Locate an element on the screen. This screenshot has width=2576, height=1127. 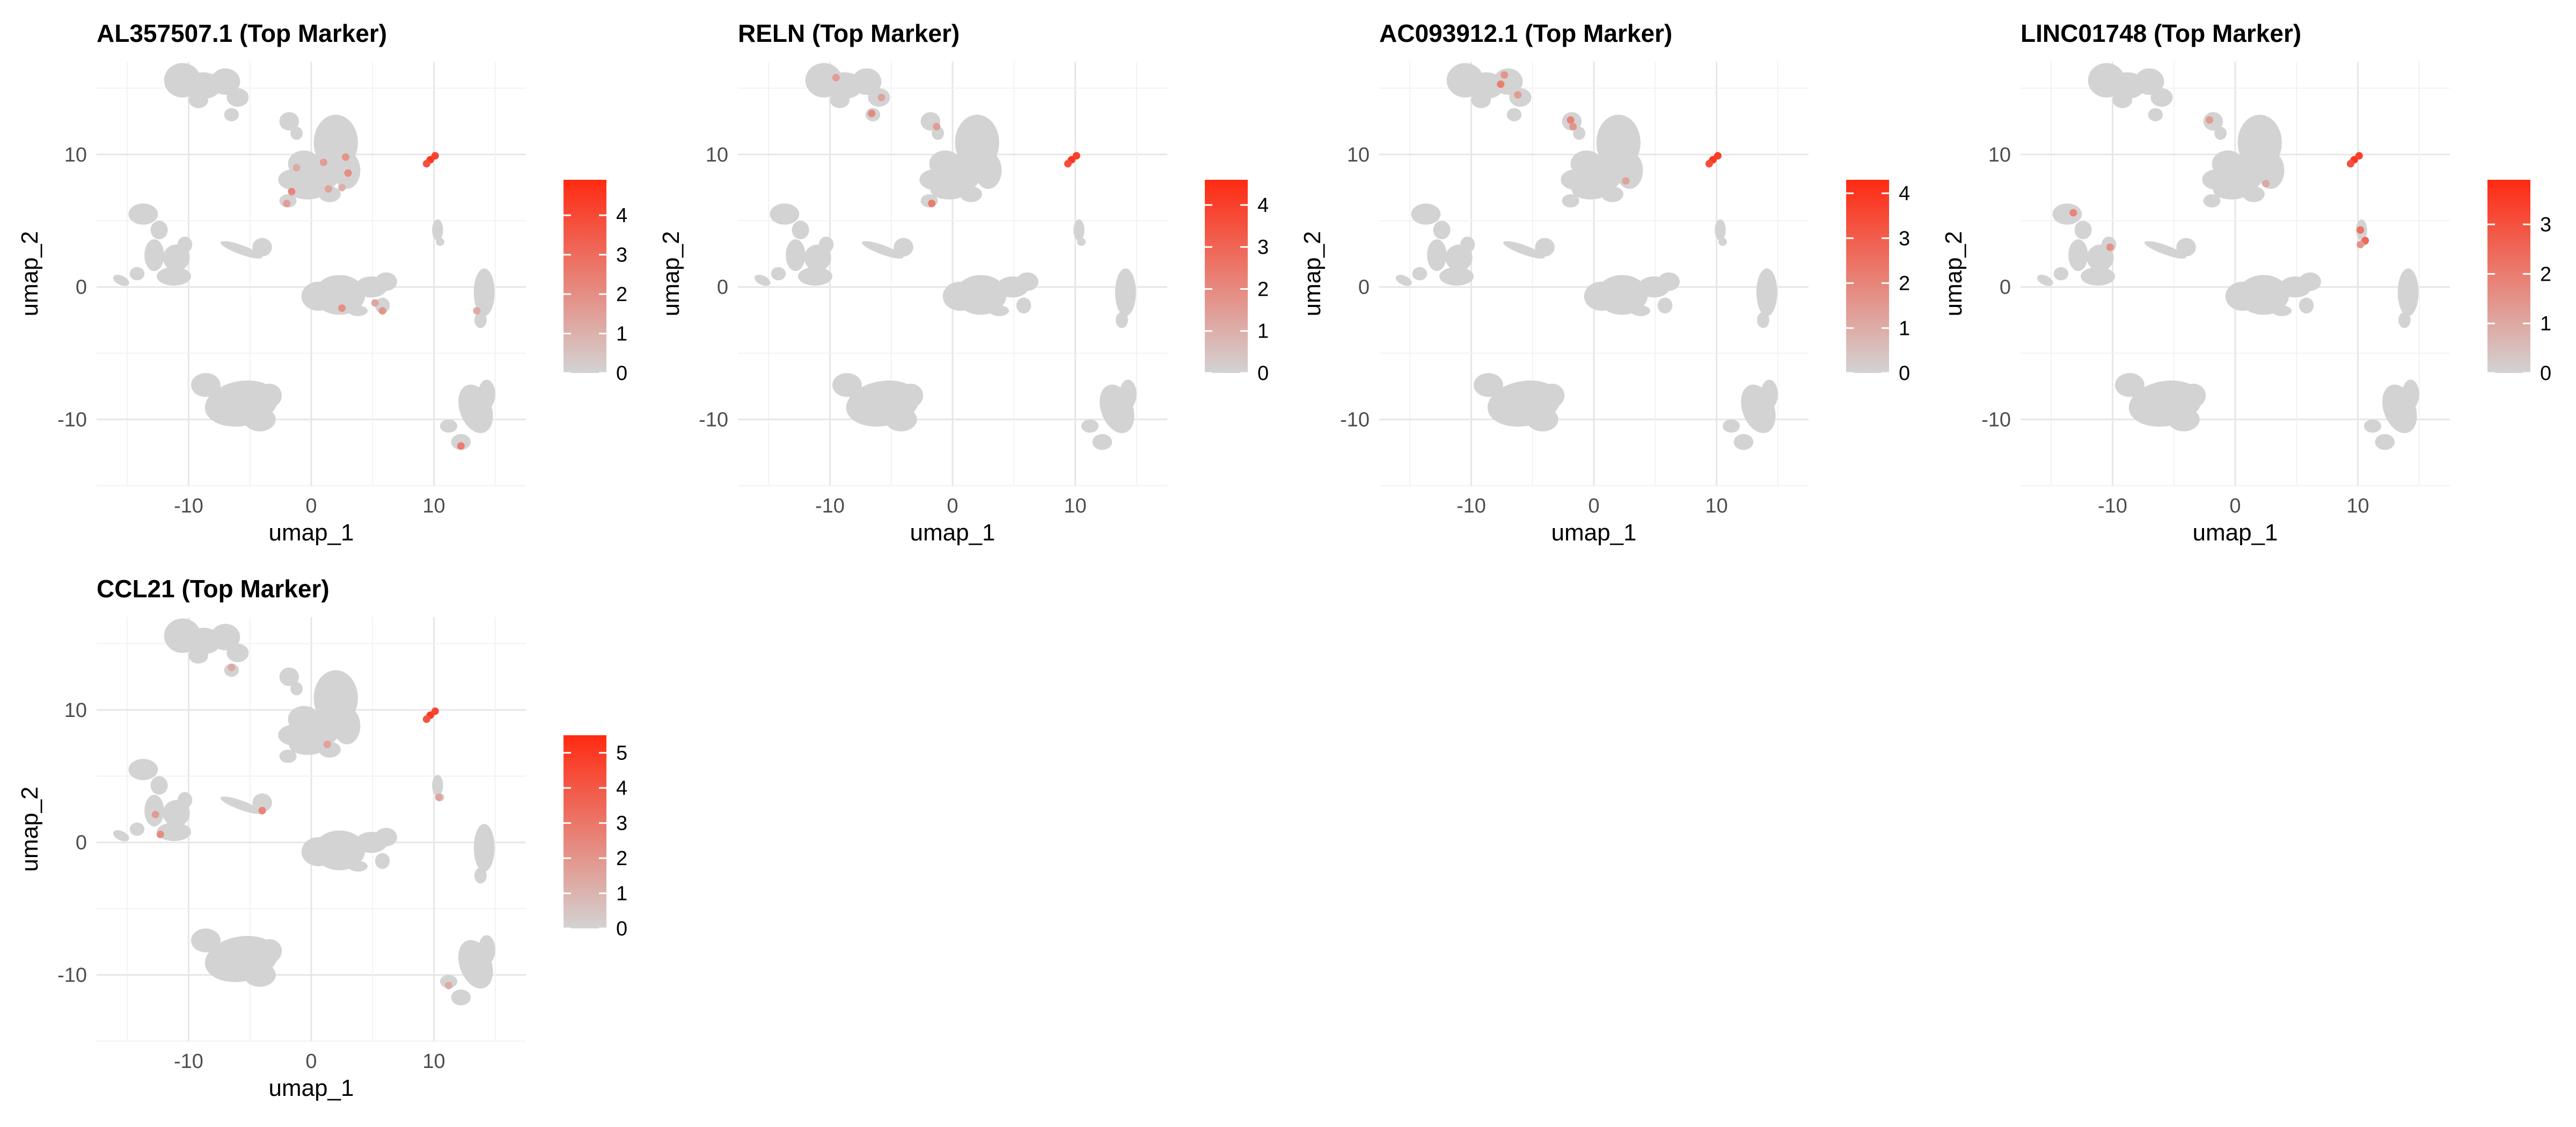
panel-title: AC093912.1 (Top Marker) is located at coordinates (1525, 33).